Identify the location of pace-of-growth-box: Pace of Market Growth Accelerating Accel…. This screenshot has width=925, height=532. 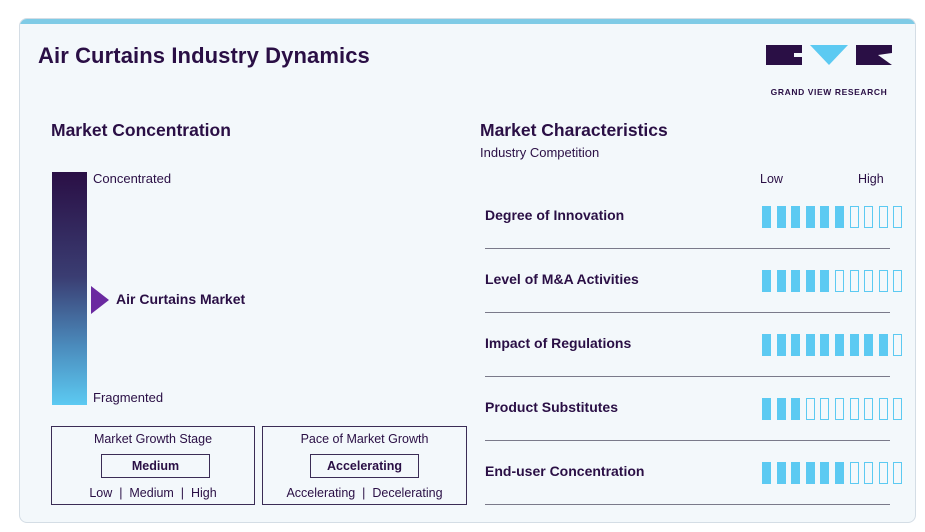
(364, 465).